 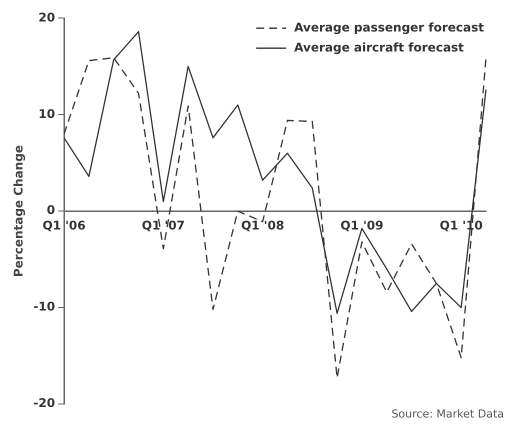 What do you see at coordinates (389, 27) in the screenshot?
I see `legend-label: Average passenger forecast` at bounding box center [389, 27].